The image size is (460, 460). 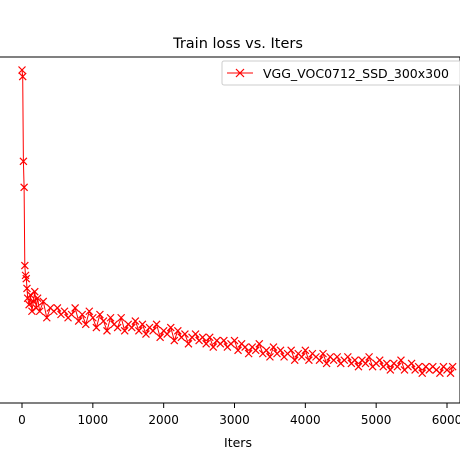 I want to click on x-axis-label: Iters, so click(x=238, y=442).